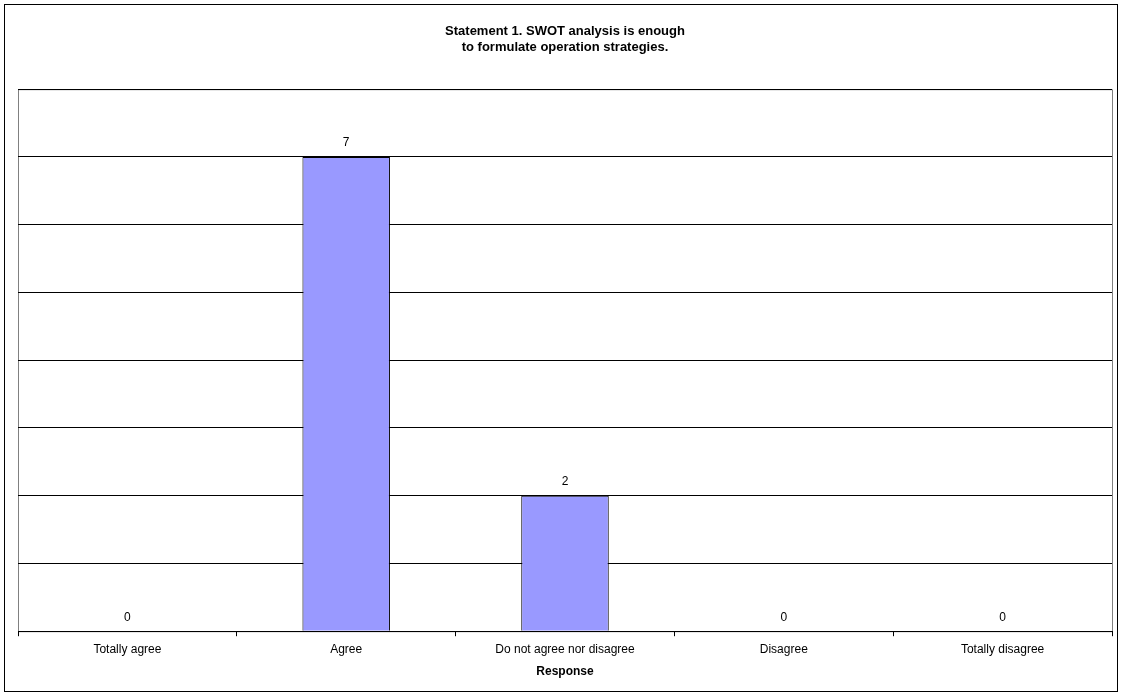  What do you see at coordinates (127, 648) in the screenshot?
I see `x-tick-label: Totally agree` at bounding box center [127, 648].